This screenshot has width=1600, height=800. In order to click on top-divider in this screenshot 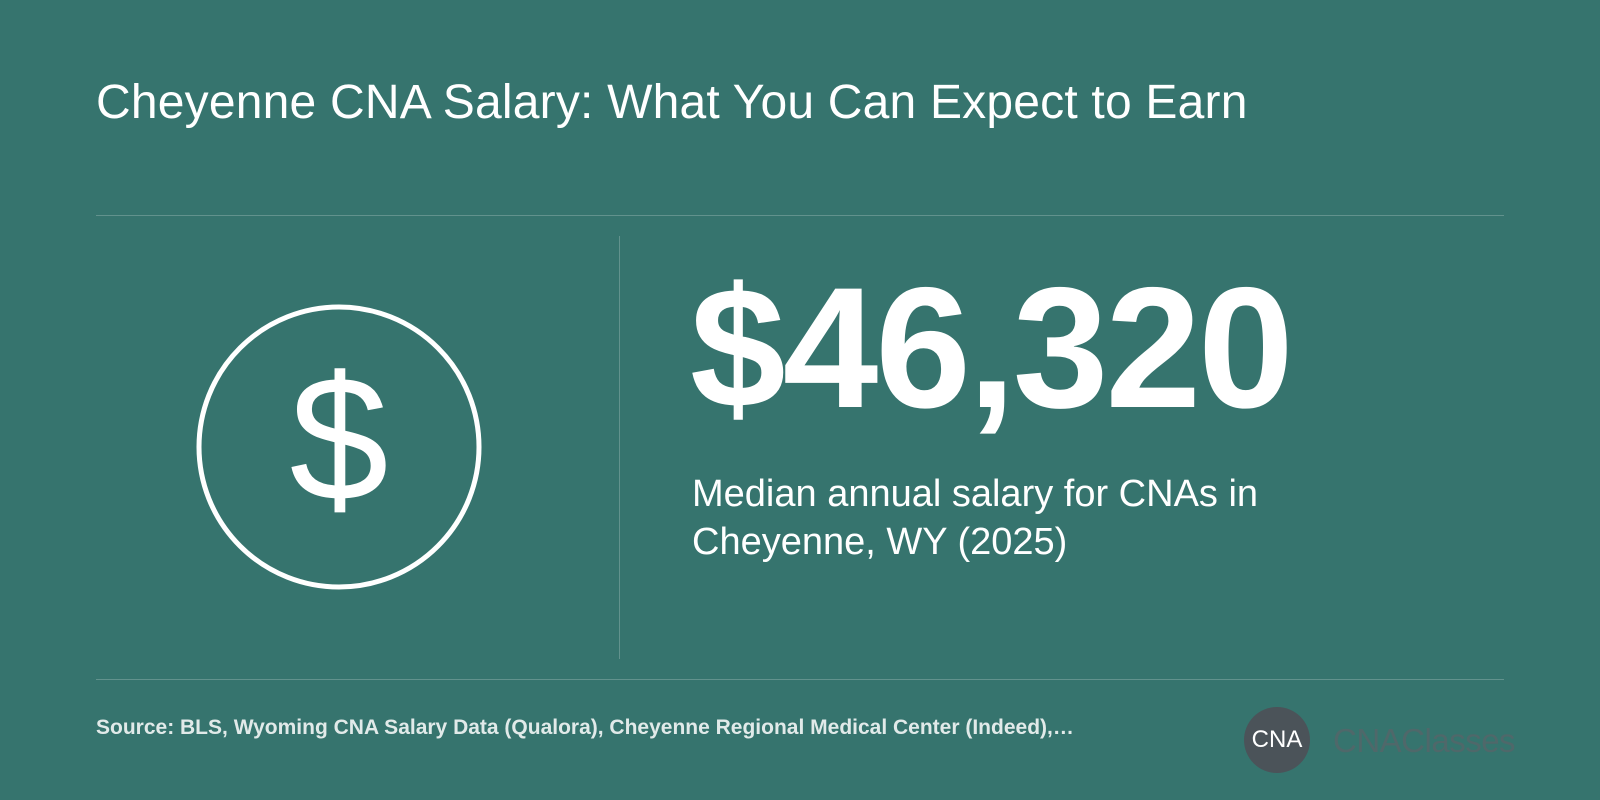, I will do `click(800, 215)`.